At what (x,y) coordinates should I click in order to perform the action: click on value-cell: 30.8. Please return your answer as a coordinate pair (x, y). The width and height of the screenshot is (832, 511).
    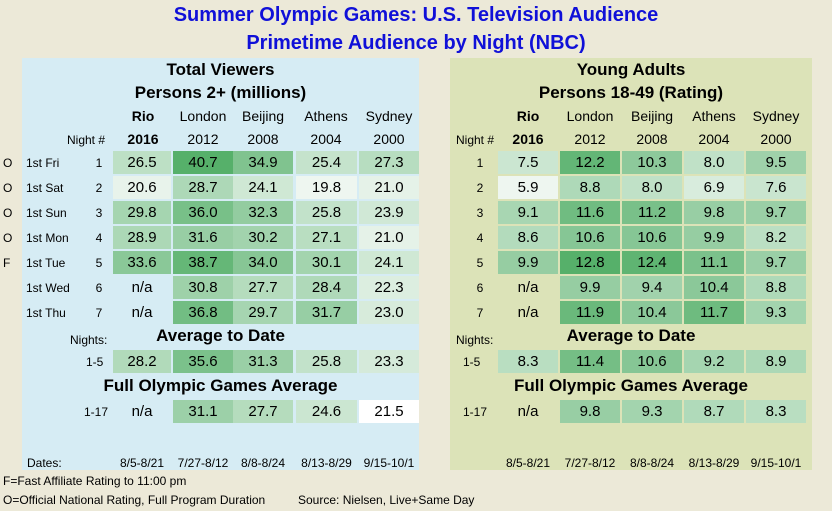
    Looking at the image, I should click on (203, 287).